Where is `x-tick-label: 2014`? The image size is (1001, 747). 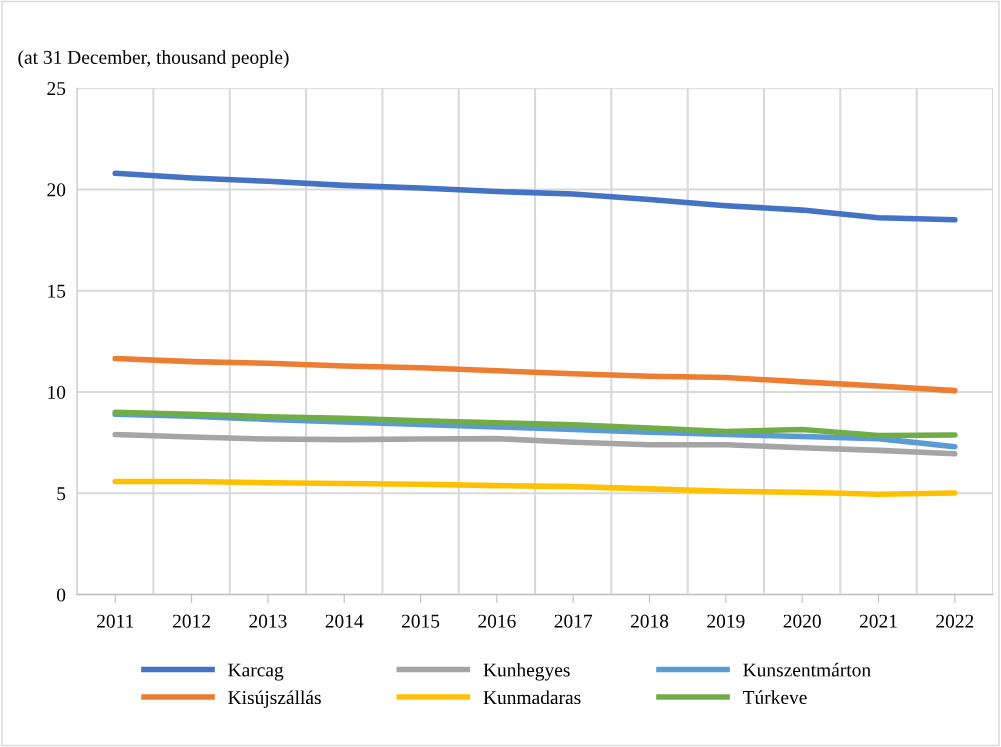
x-tick-label: 2014 is located at coordinates (344, 621).